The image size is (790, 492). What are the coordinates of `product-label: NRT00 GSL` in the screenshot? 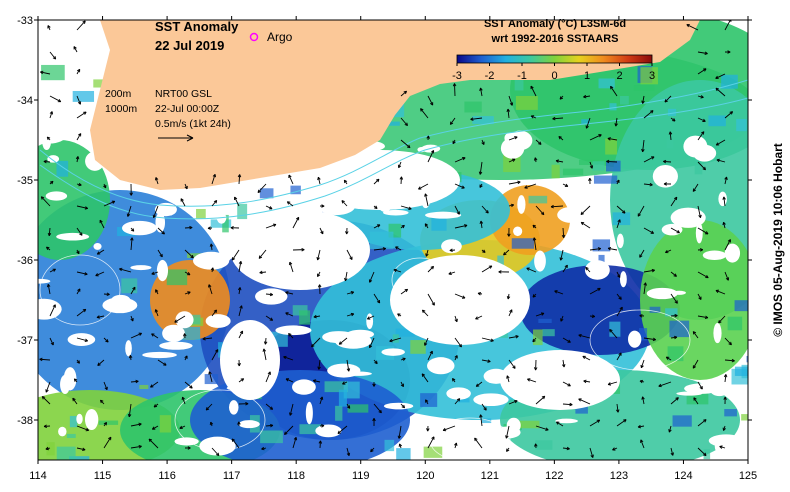 It's located at (183, 94).